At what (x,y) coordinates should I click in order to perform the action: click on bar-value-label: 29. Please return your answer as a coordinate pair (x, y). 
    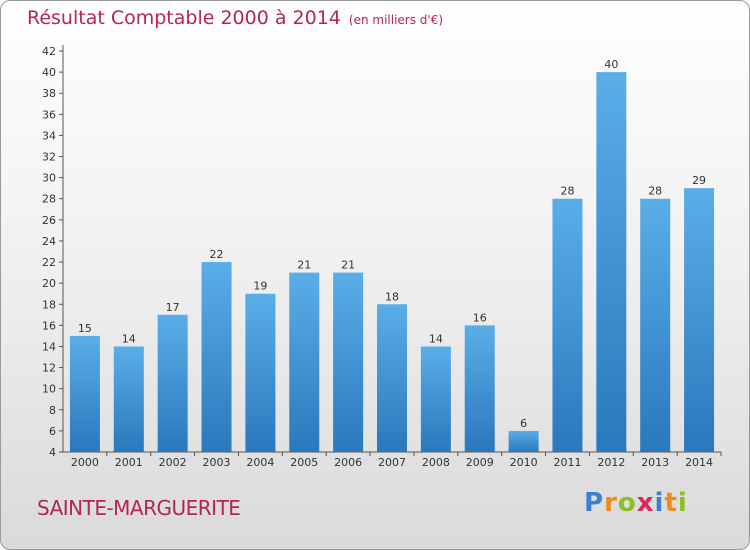
    Looking at the image, I should click on (699, 180).